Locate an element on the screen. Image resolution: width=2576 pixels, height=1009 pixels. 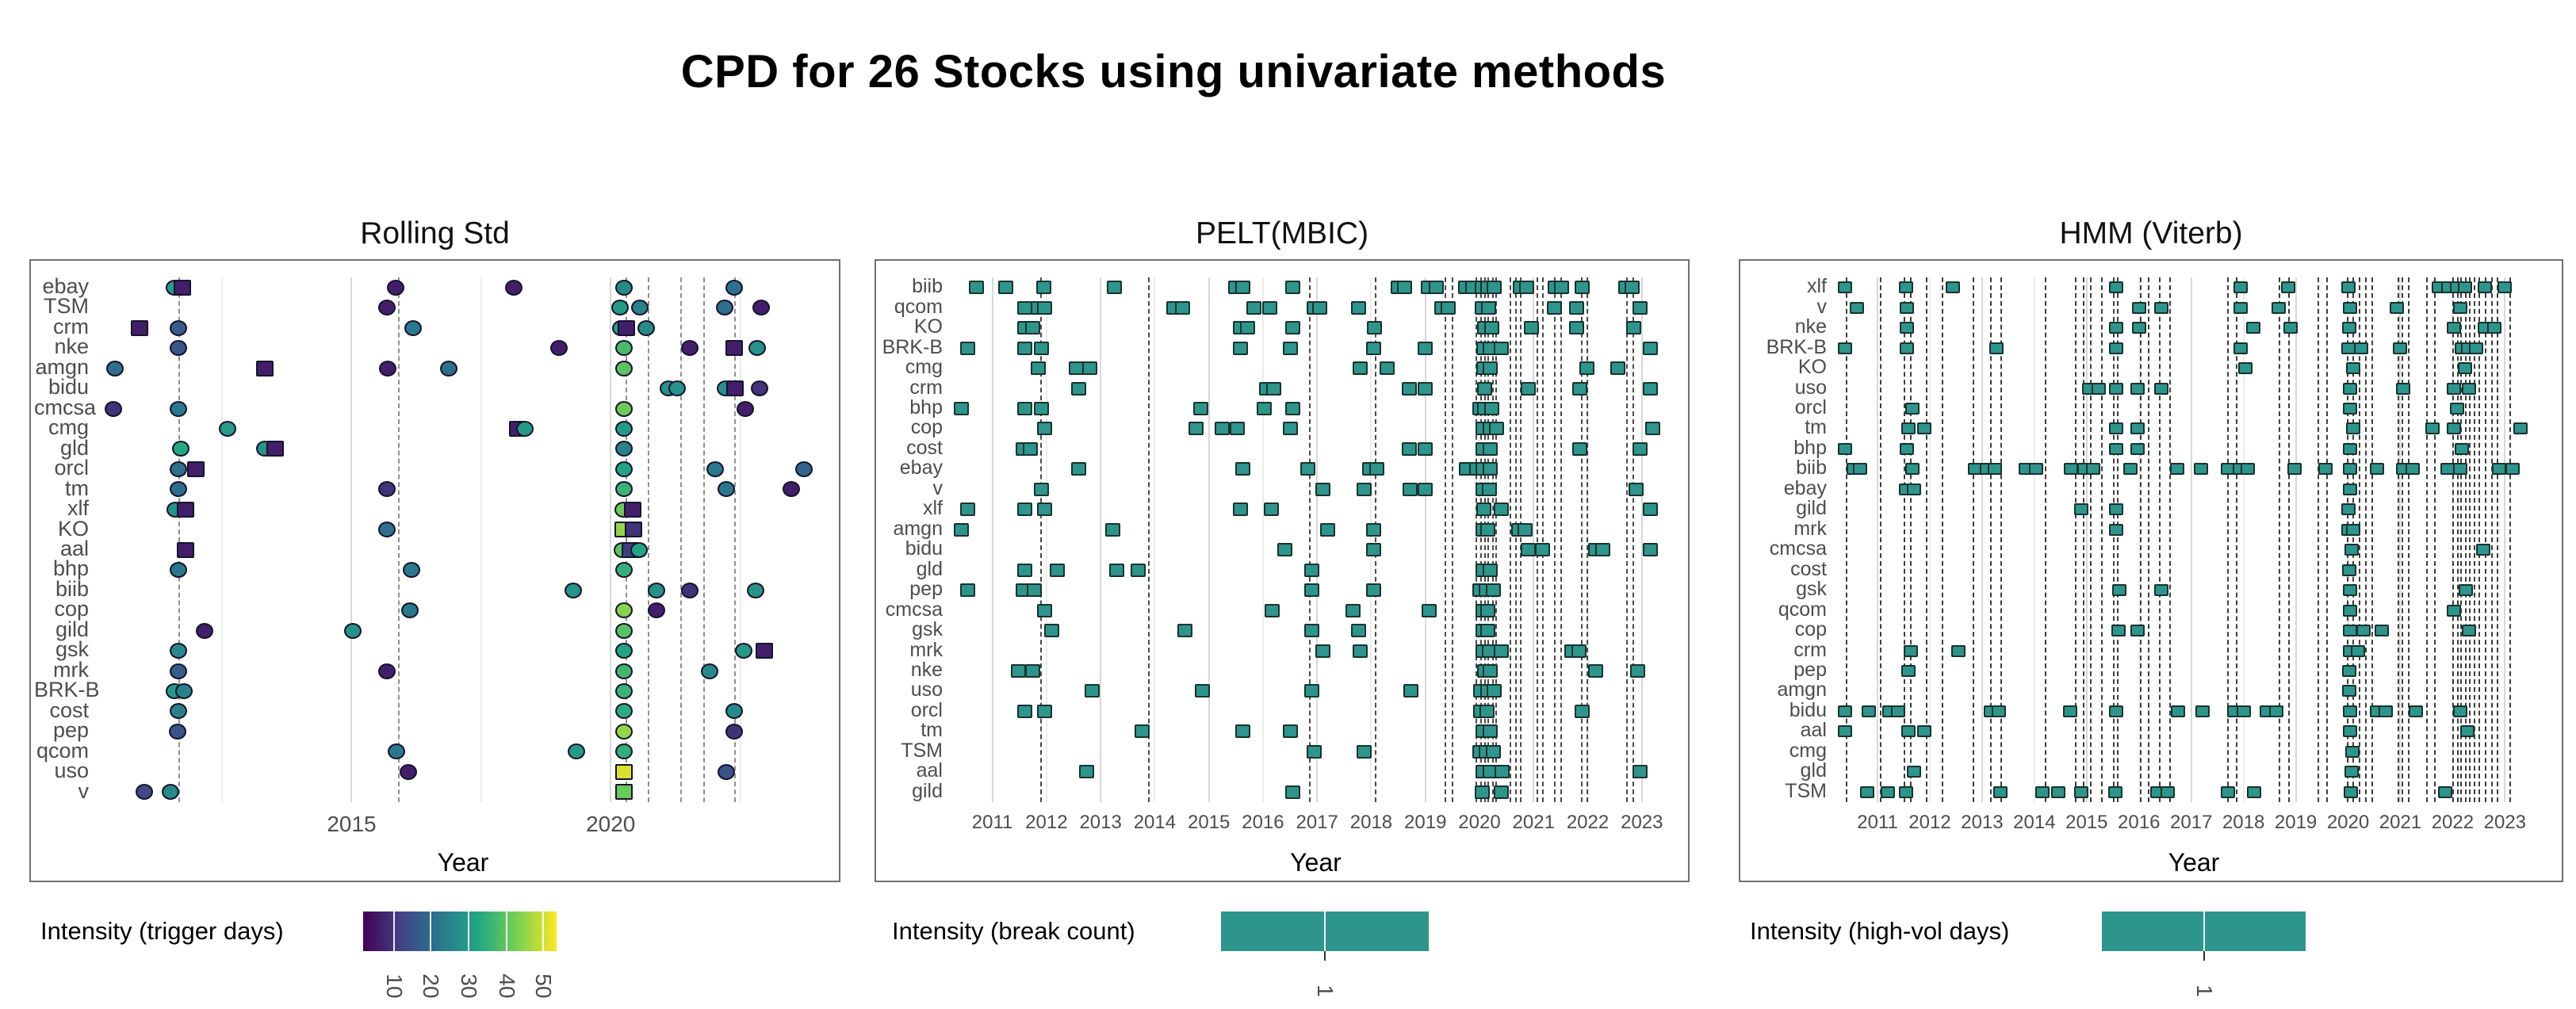
x-tick-label: 2014 is located at coordinates (2034, 822).